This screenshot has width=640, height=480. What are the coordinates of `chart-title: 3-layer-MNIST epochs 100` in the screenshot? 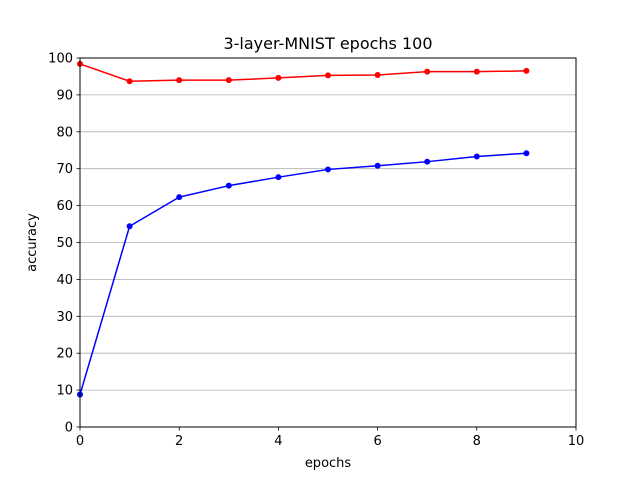 It's located at (327, 43).